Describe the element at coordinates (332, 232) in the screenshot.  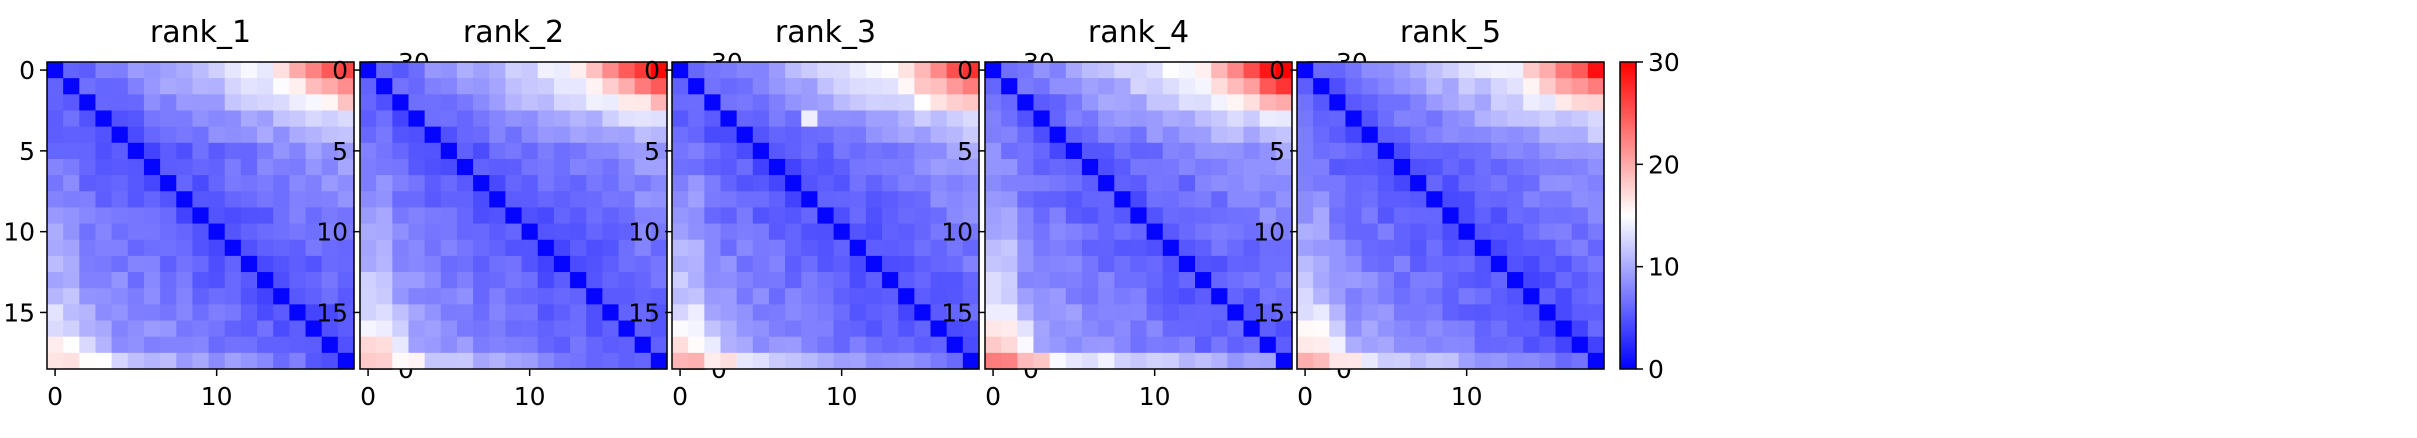
I see `y-tick-label: 10` at that location.